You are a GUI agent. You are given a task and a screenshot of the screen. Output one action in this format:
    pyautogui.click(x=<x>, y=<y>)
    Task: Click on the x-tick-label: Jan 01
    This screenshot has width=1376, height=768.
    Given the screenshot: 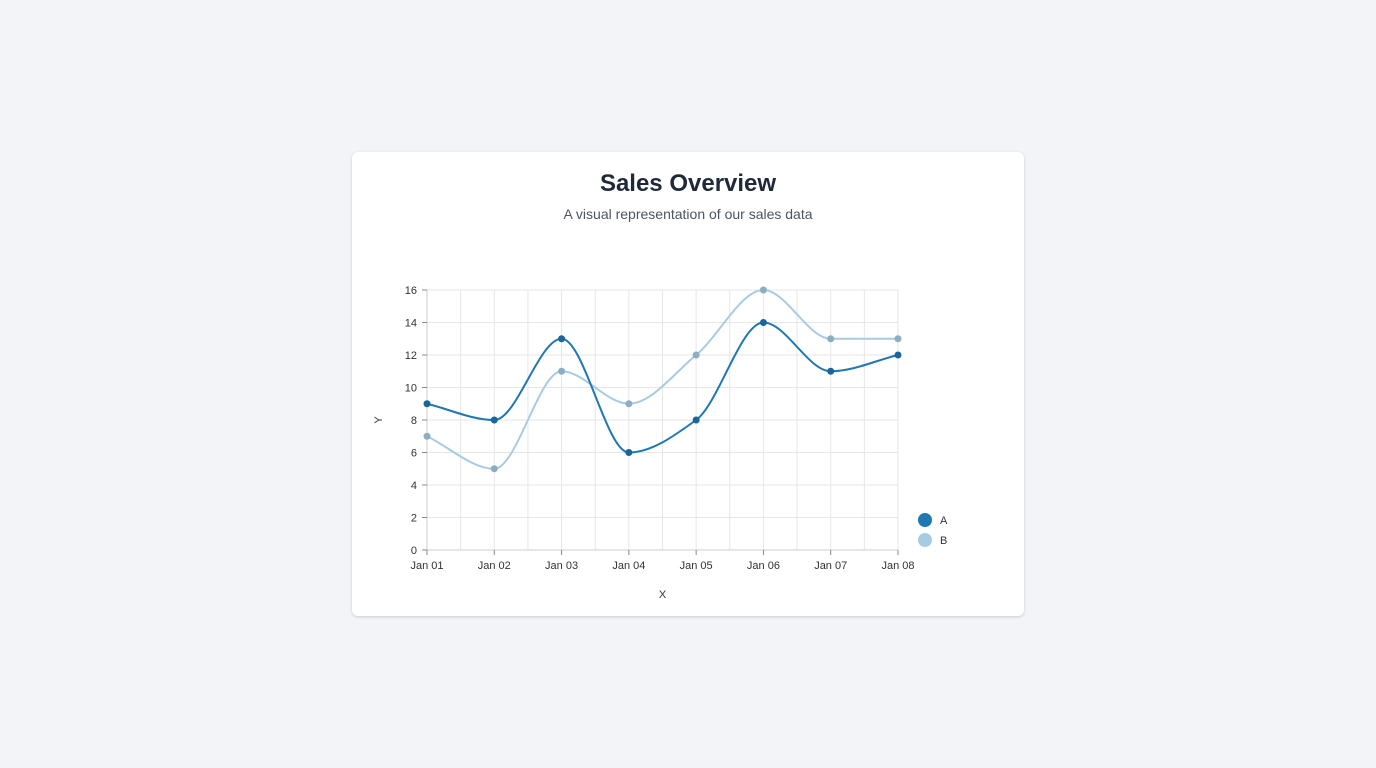 What is the action you would take?
    pyautogui.click(x=426, y=566)
    